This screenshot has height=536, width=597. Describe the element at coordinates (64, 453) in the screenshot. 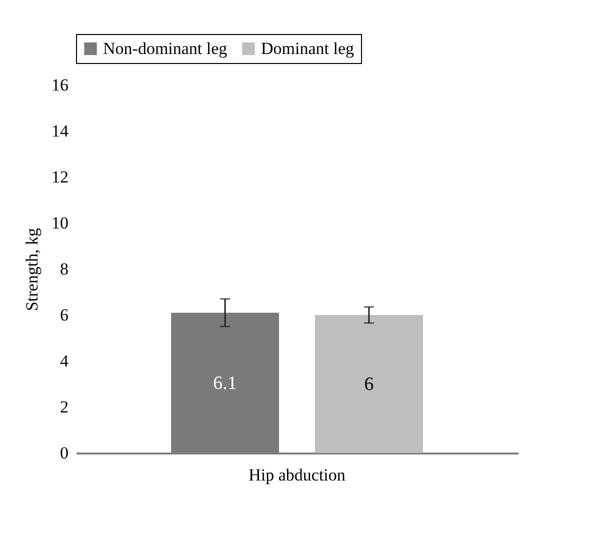

I see `y-tick-label: 0` at that location.